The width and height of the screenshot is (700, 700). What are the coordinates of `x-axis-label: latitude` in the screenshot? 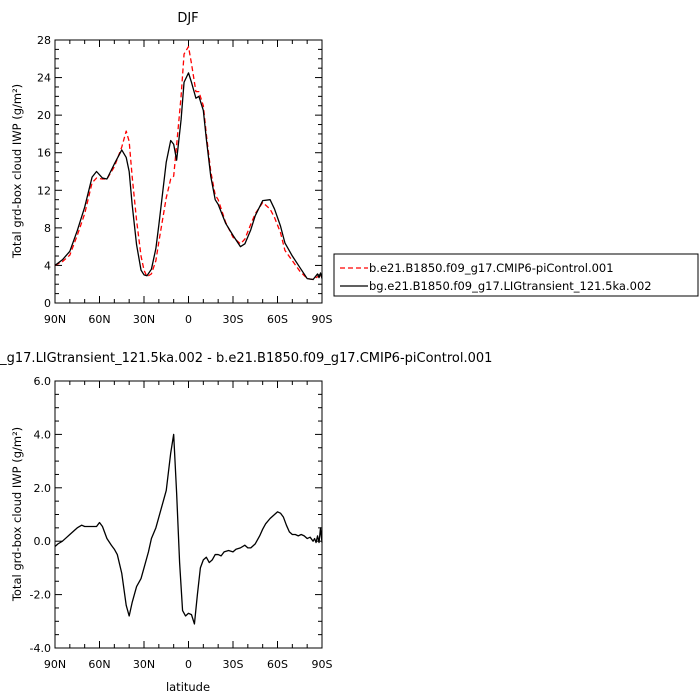 It's located at (188, 687).